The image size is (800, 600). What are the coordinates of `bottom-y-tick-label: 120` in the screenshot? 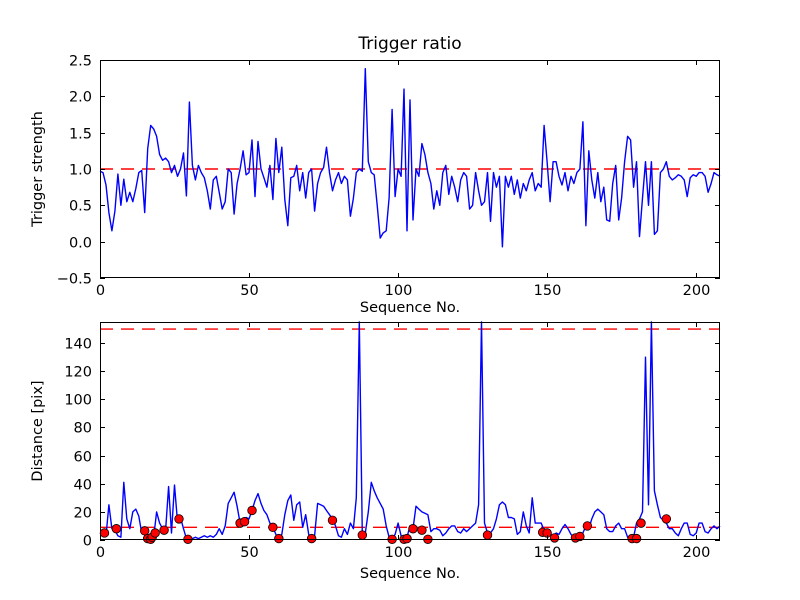 It's located at (78, 373).